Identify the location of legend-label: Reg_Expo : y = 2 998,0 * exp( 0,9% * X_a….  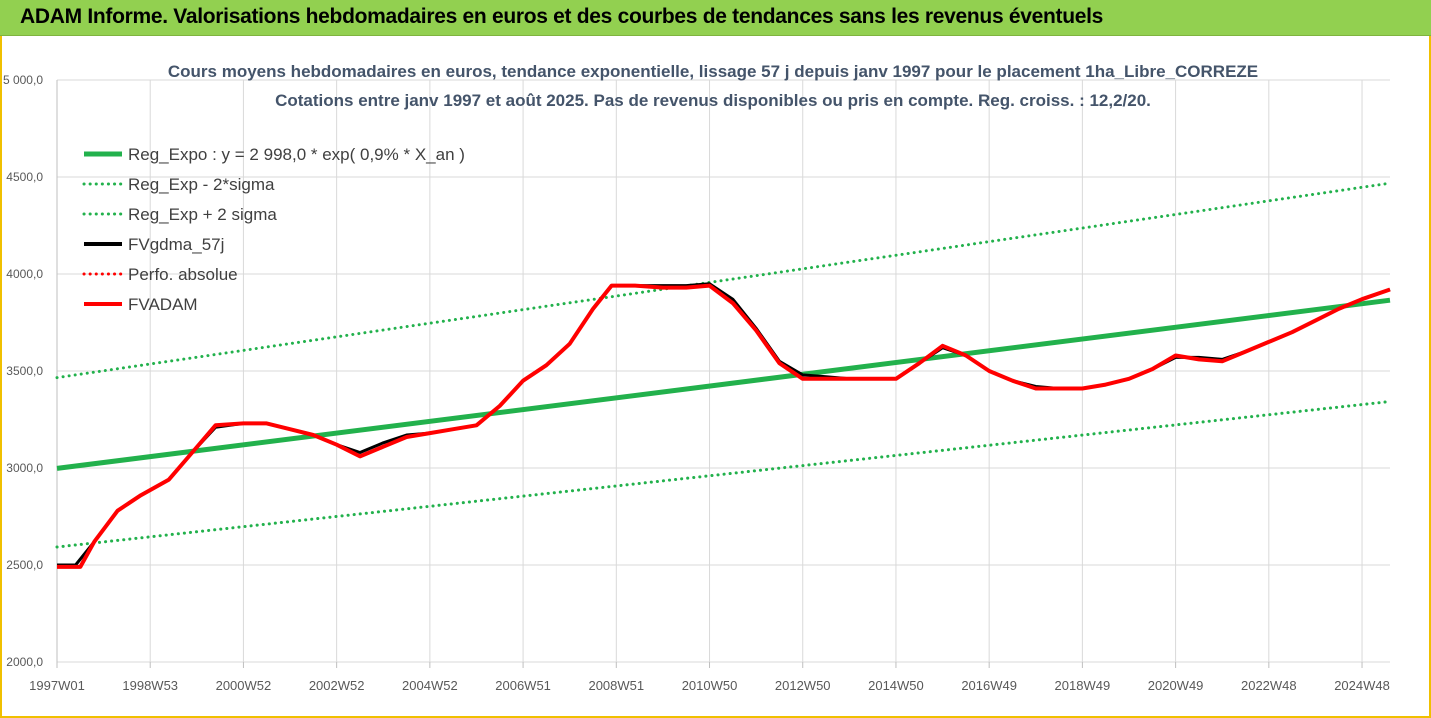
(296, 154).